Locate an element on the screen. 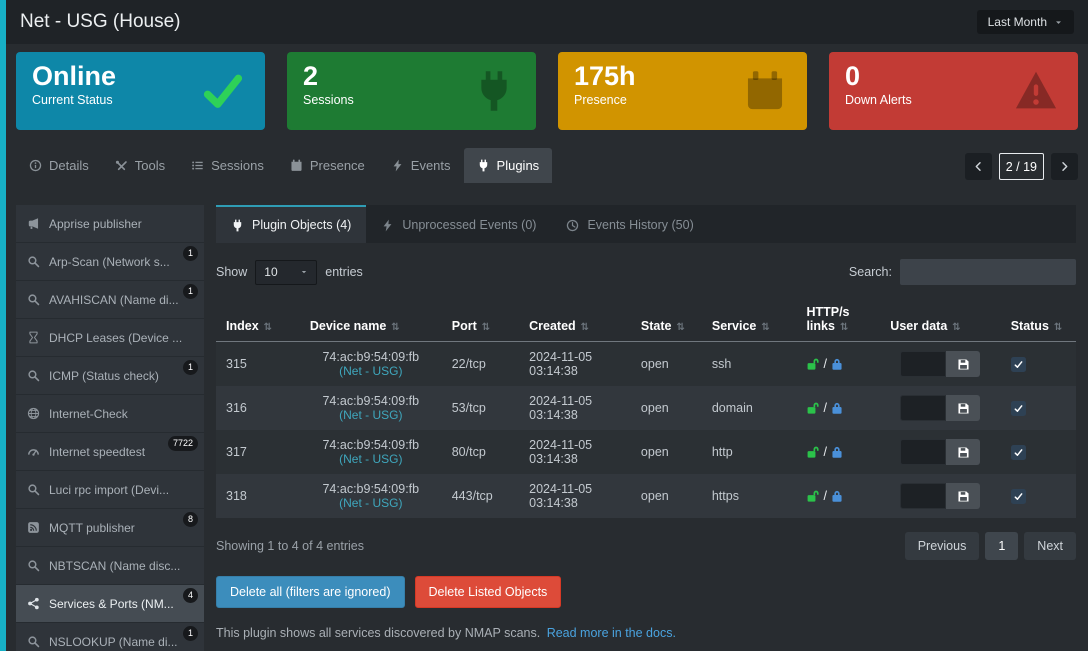  pager: 2 / 19 is located at coordinates (1021, 168).